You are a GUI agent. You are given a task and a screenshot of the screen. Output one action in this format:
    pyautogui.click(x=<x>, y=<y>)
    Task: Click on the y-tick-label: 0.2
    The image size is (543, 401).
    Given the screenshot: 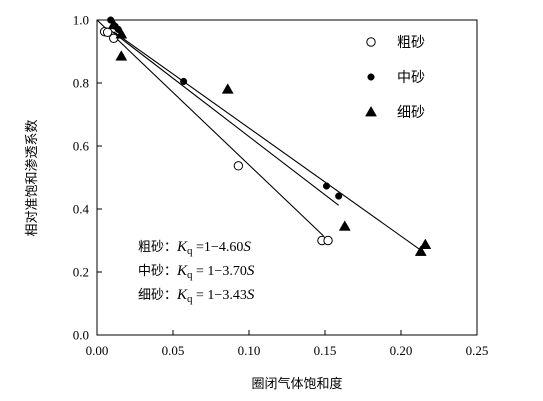 What is the action you would take?
    pyautogui.click(x=81, y=272)
    